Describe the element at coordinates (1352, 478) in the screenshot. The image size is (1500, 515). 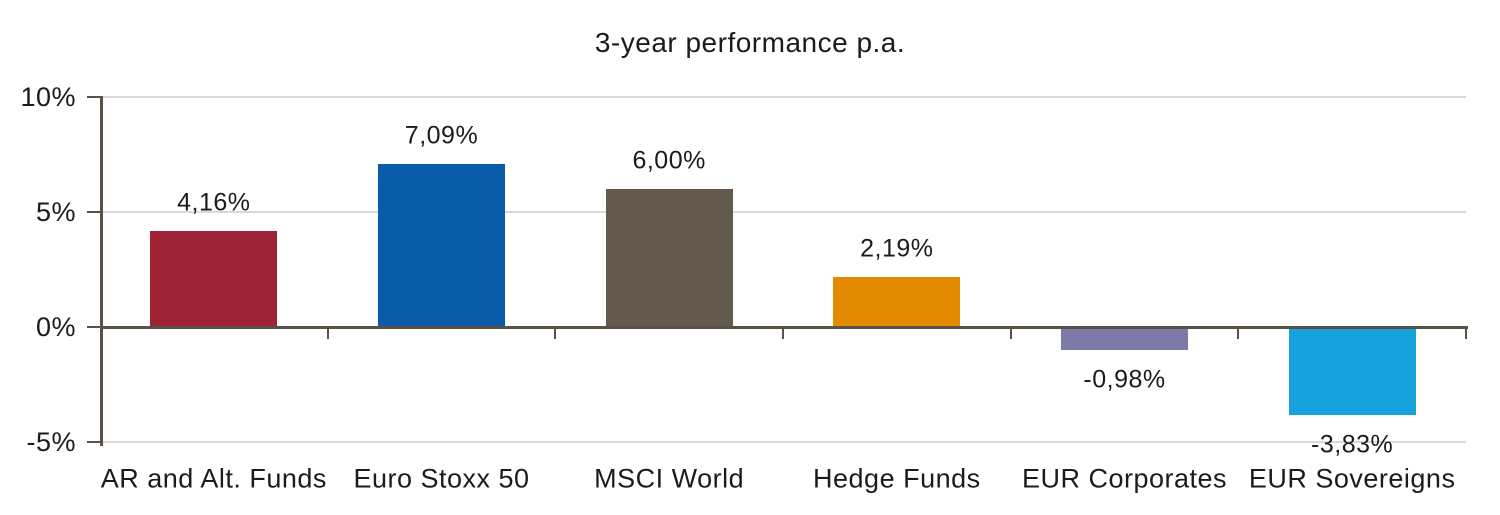
I see `category-label: EUR Sovereigns` at that location.